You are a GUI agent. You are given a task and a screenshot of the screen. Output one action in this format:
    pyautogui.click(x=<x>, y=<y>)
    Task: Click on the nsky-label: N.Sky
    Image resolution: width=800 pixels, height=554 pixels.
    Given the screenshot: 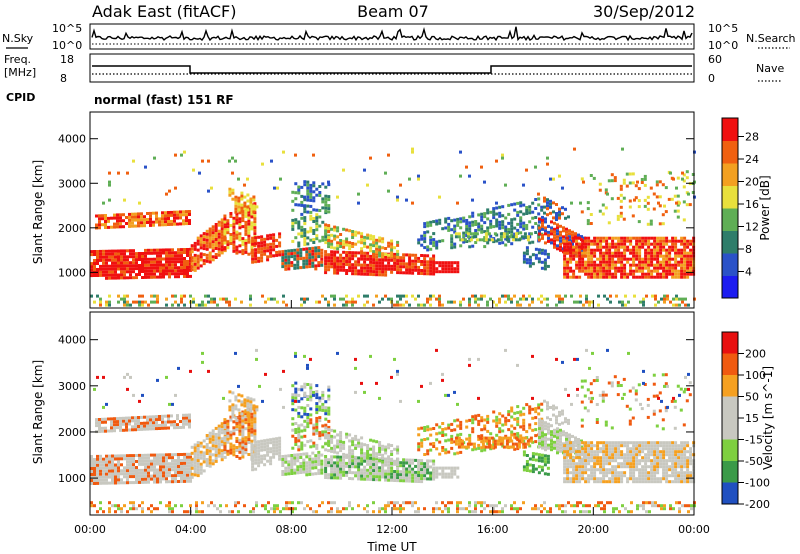 What is the action you would take?
    pyautogui.click(x=18, y=38)
    